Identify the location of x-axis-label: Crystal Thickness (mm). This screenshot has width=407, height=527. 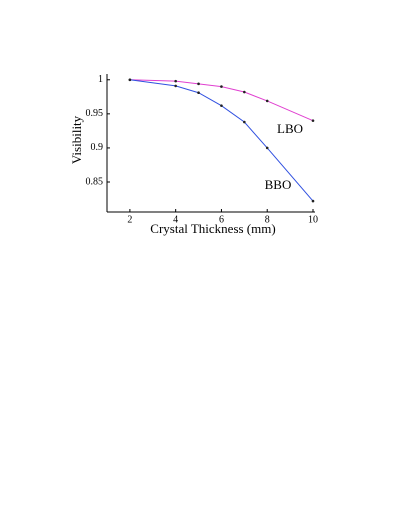
(212, 228).